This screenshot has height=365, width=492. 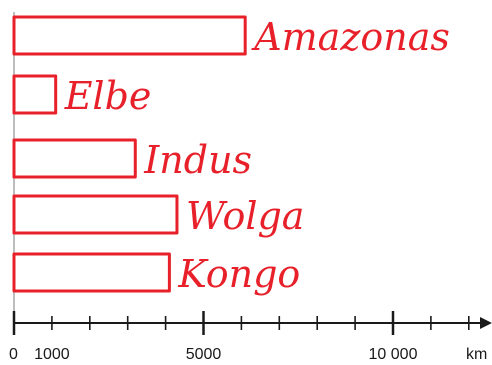 What do you see at coordinates (350, 37) in the screenshot?
I see `bar-label-amazonas: Amazonas` at bounding box center [350, 37].